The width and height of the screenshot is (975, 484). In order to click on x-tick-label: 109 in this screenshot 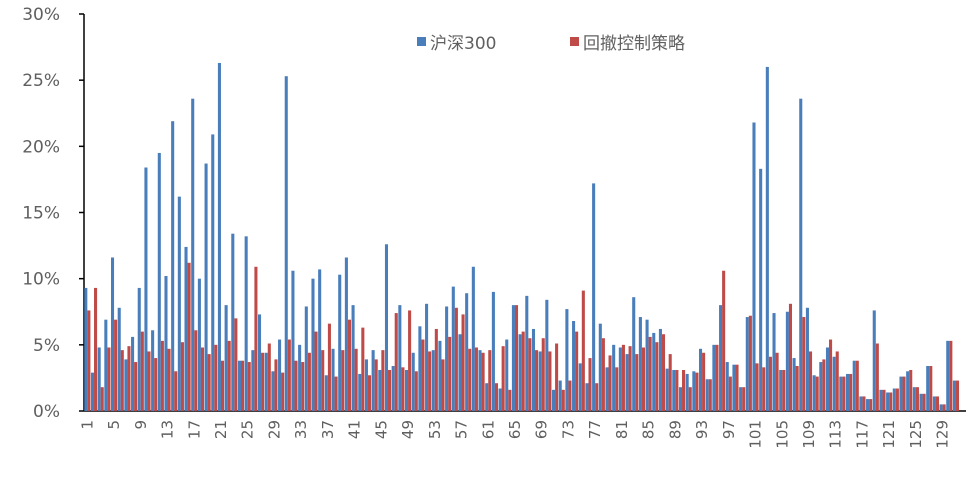, I will do `click(809, 434)`.